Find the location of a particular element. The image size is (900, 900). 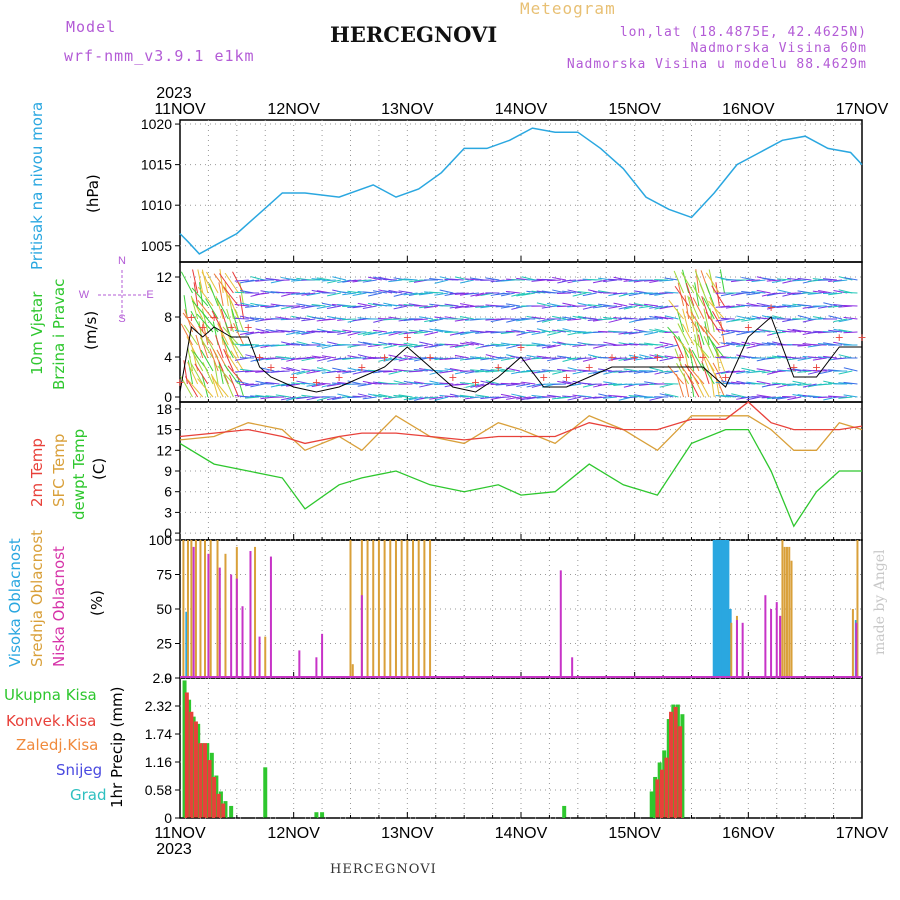

date-label-top: 11NOV is located at coordinates (180, 109).